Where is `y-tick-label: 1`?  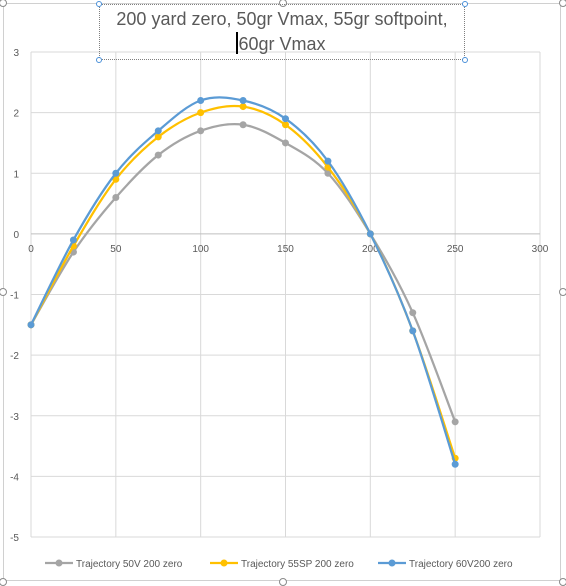 y-tick-label: 1 is located at coordinates (16, 174).